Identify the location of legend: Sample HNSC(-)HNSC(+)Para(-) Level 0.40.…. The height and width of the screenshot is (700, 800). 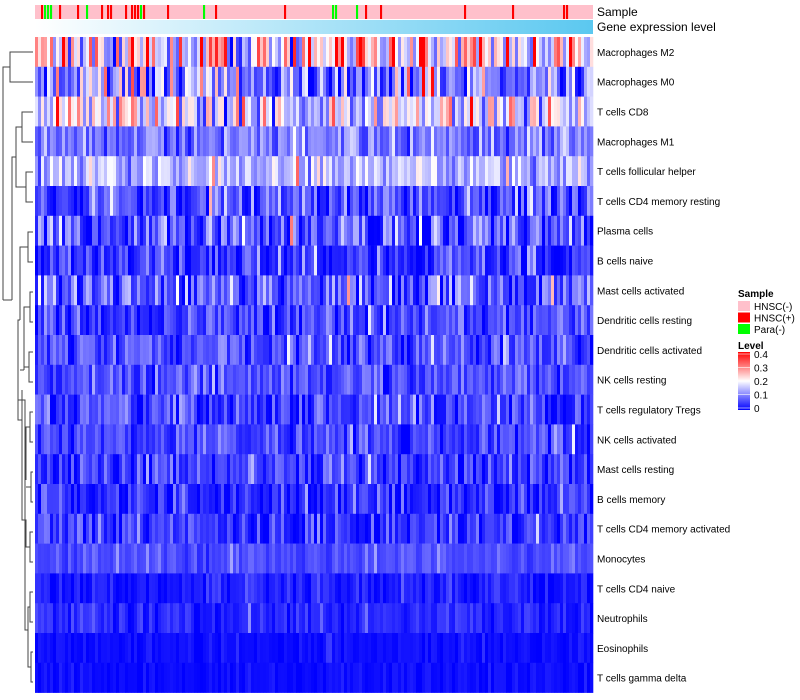
(766, 352).